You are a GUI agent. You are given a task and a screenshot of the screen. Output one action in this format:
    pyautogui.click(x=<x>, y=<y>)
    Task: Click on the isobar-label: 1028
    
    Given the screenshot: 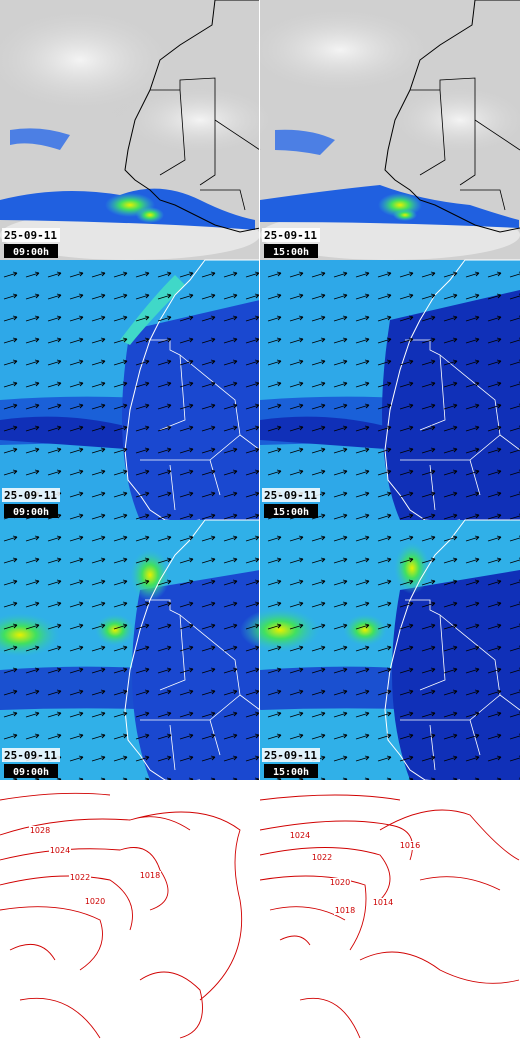 What is the action you would take?
    pyautogui.click(x=40, y=830)
    